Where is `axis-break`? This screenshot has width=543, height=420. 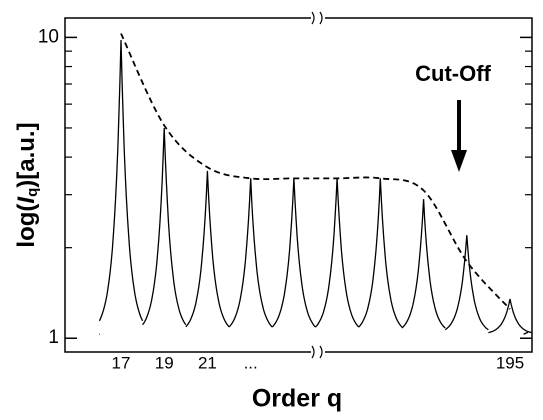
axis-break is located at coordinates (318, 185).